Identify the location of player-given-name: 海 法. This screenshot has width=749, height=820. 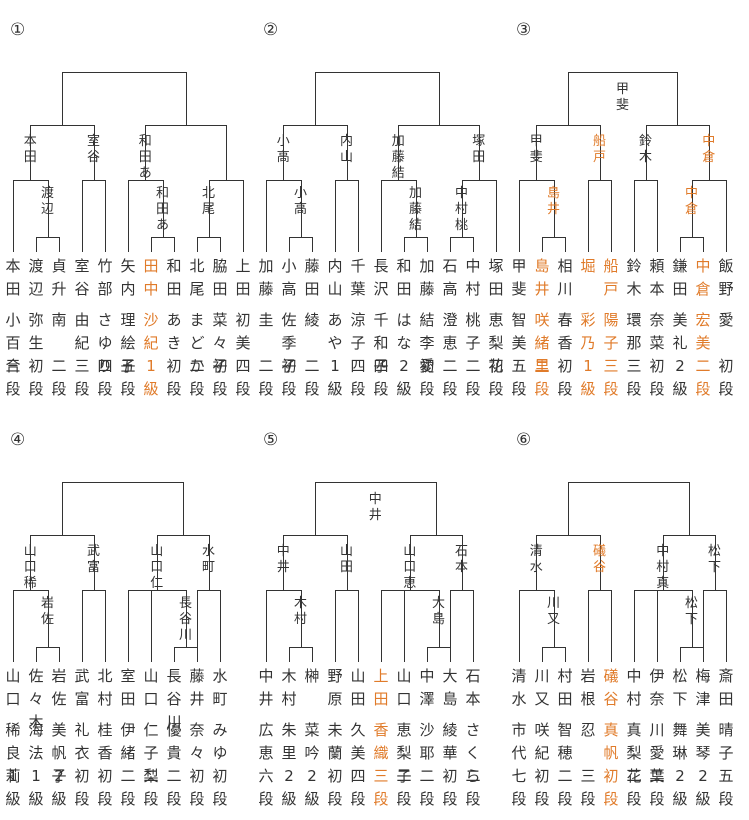
(36, 741).